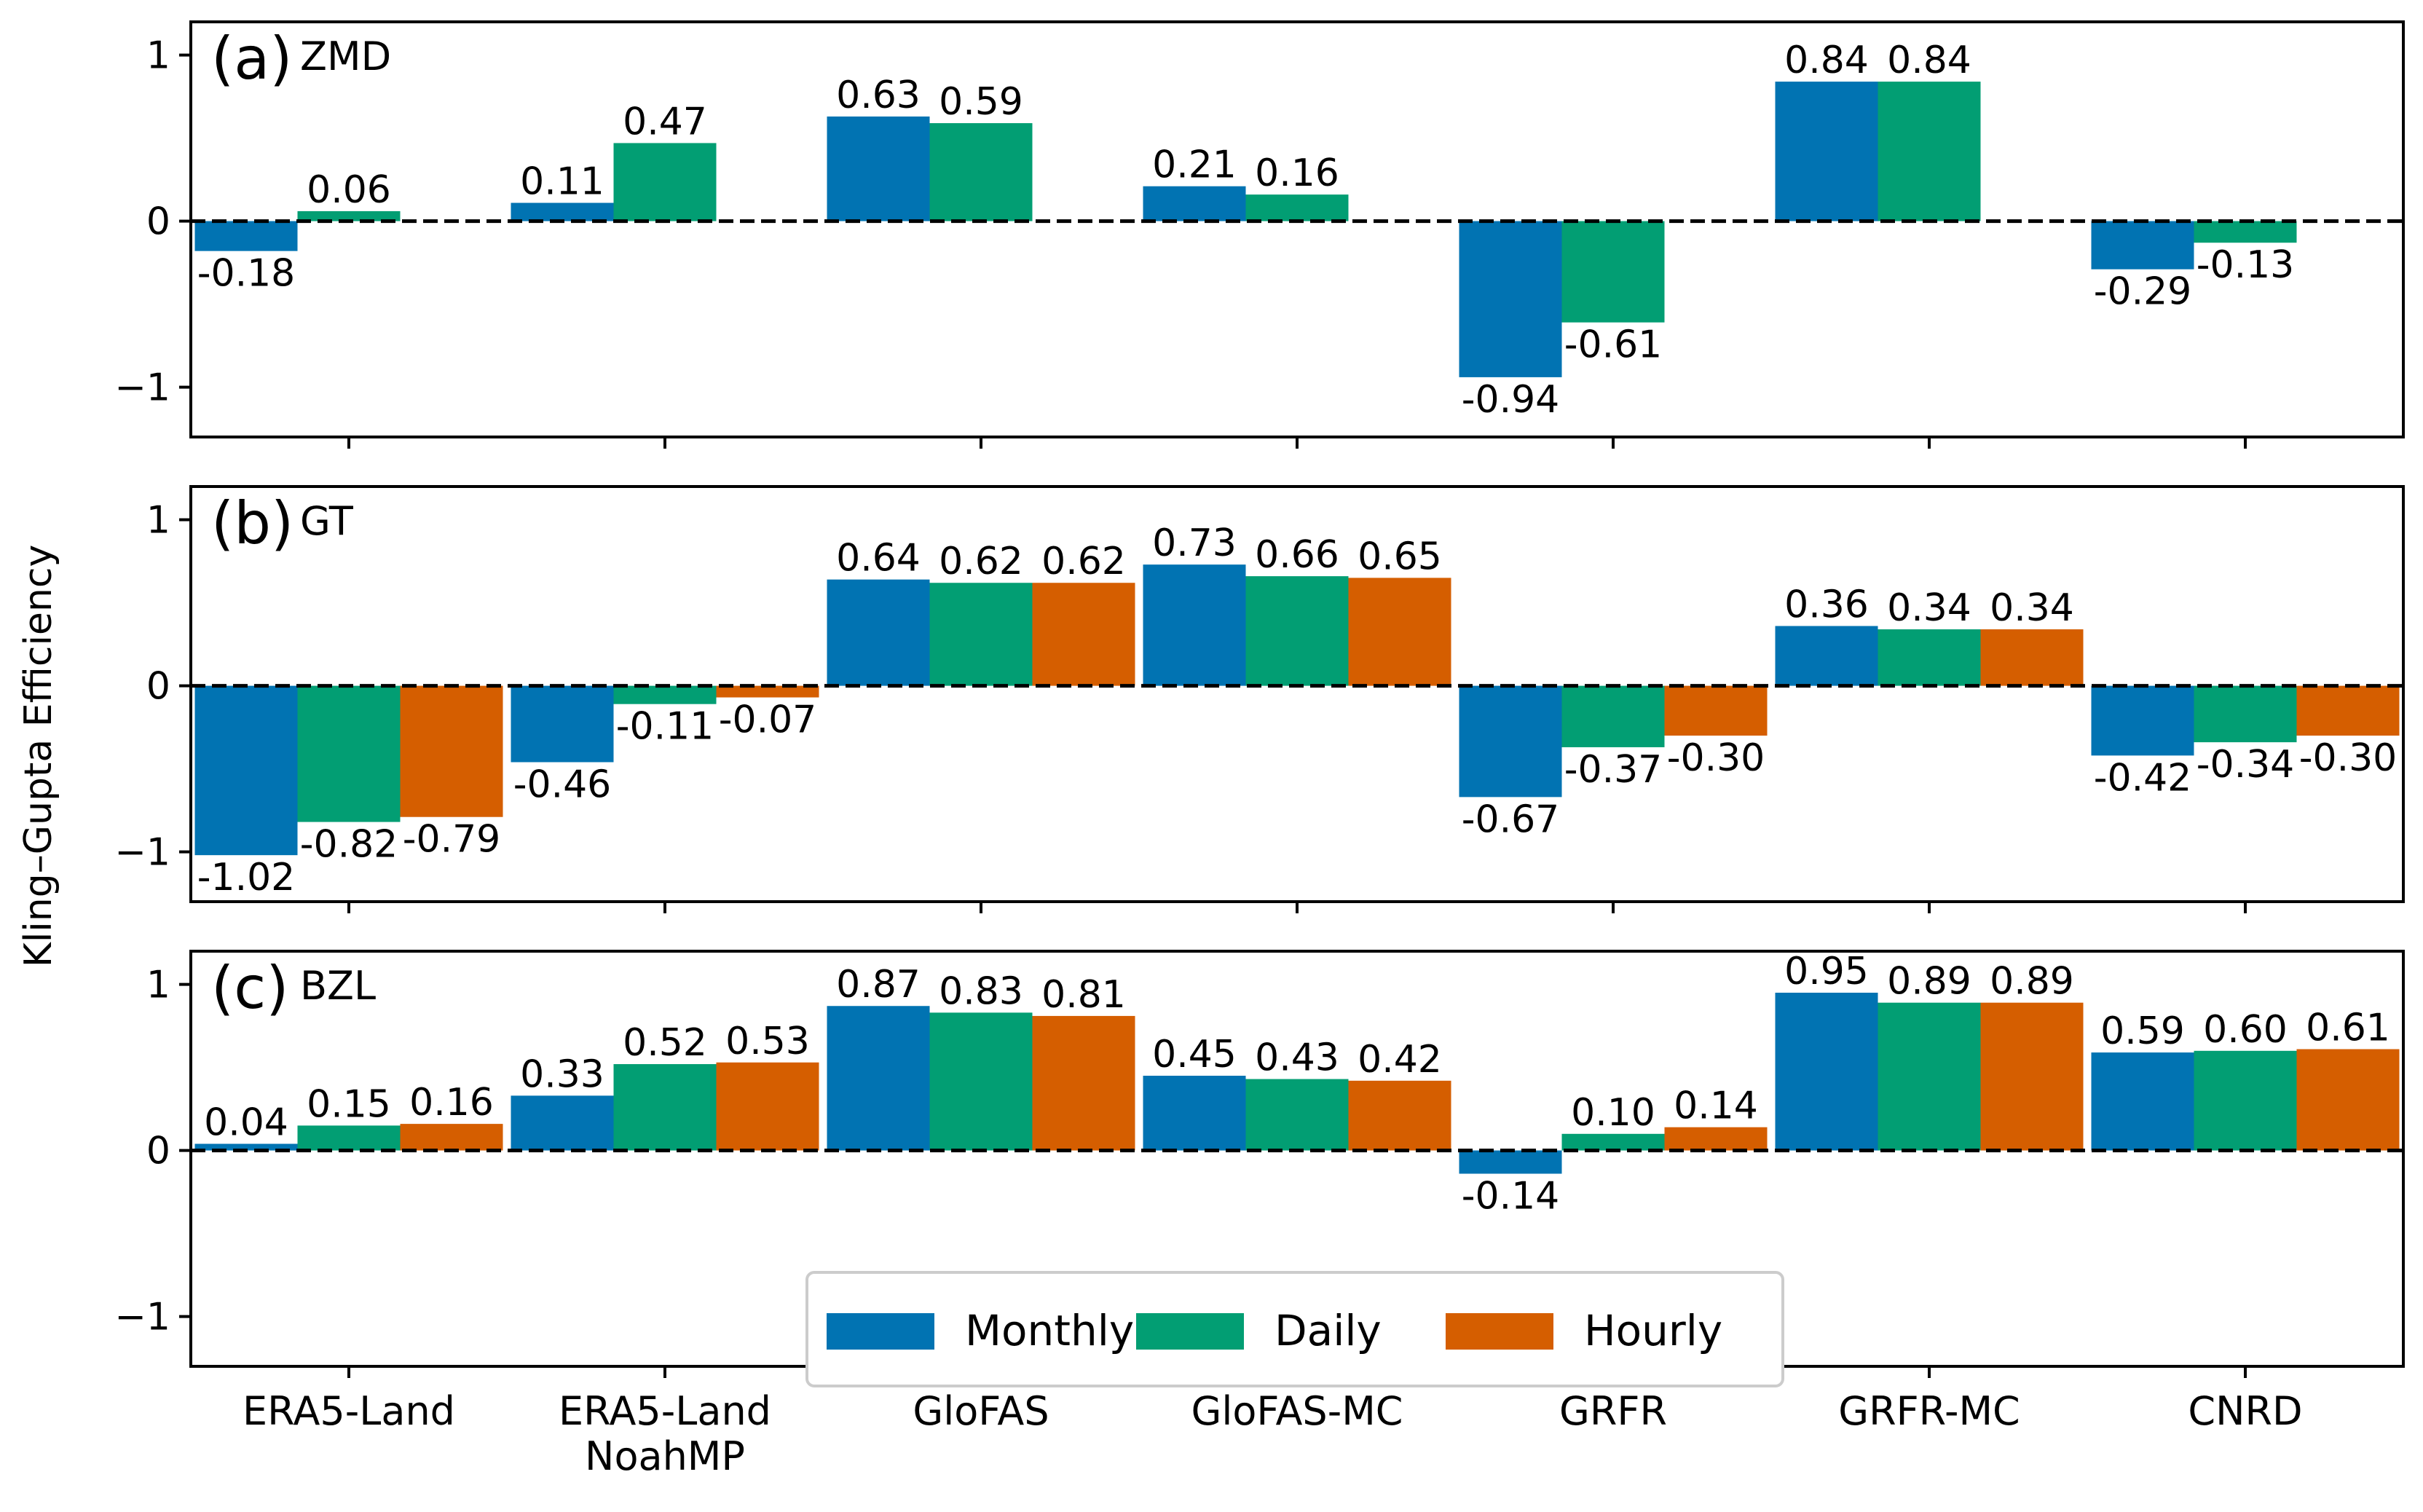  Describe the element at coordinates (246, 274) in the screenshot. I see `value-label-zmd-monthly-0: -0.18` at that location.